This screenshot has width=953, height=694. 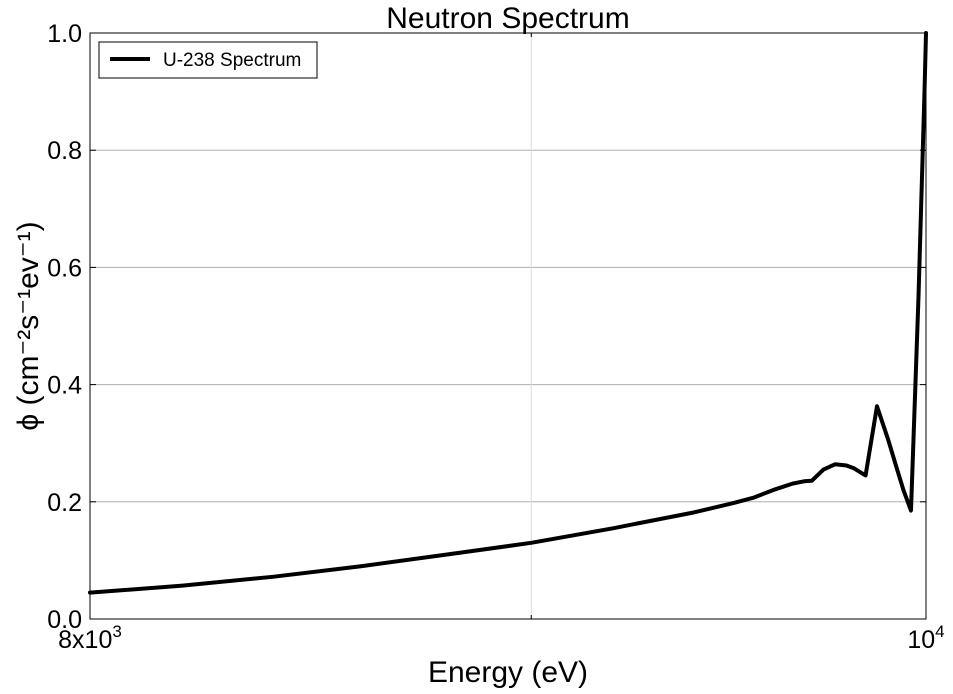 What do you see at coordinates (508, 672) in the screenshot?
I see `x-axis-label: Energy (eV)` at bounding box center [508, 672].